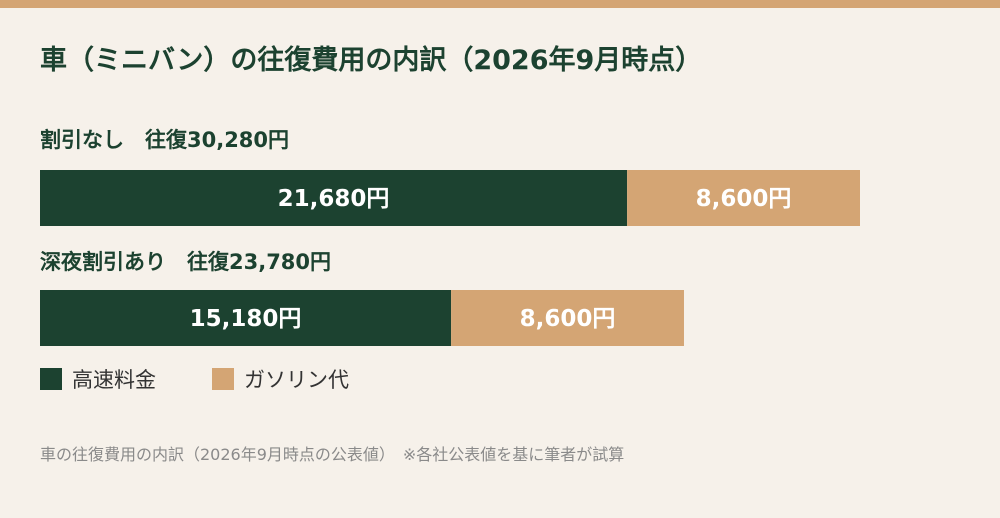 The image size is (1000, 518). I want to click on bar-label-gasoline-1: 8,600円, so click(568, 319).